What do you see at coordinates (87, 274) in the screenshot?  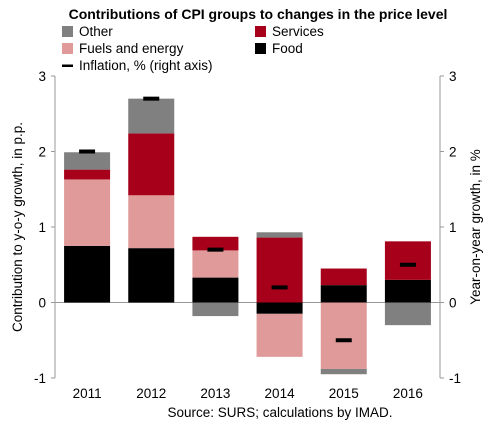 I see `bar-food-2011` at bounding box center [87, 274].